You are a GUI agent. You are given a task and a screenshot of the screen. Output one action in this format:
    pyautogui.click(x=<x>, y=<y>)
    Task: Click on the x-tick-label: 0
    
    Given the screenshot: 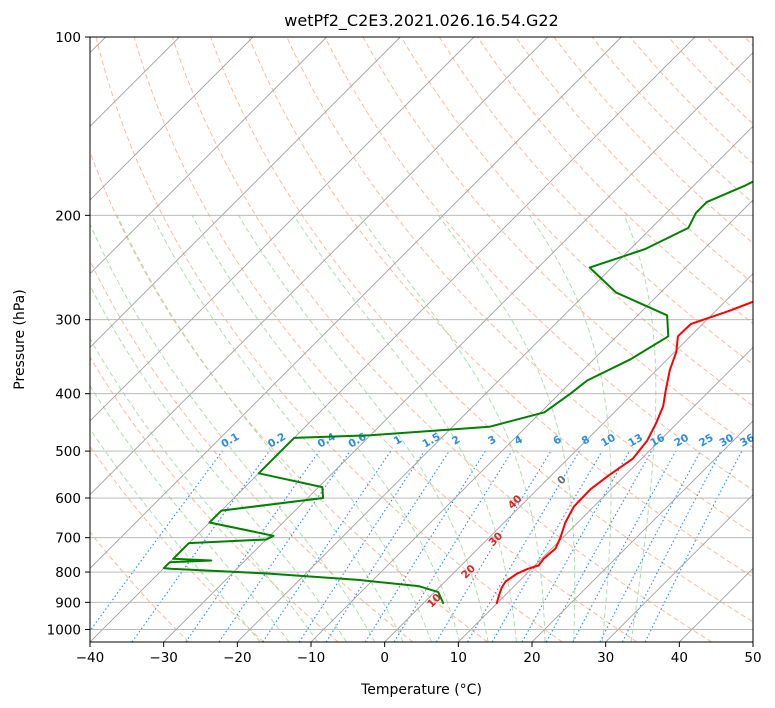 What is the action you would take?
    pyautogui.click(x=384, y=658)
    